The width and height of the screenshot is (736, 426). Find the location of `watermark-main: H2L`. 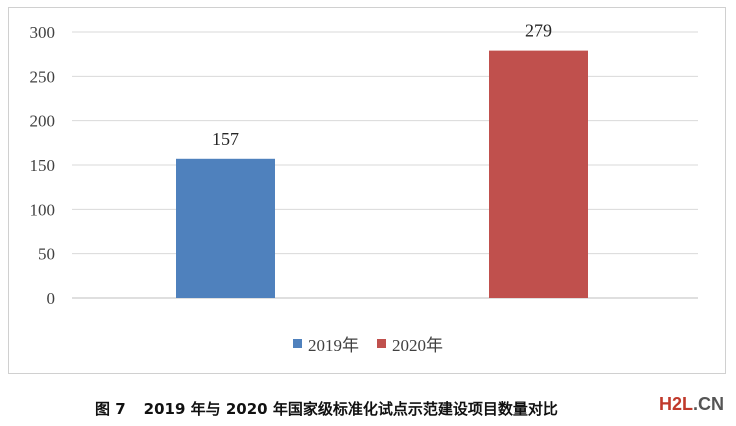

watermark-main: H2L is located at coordinates (675, 404).